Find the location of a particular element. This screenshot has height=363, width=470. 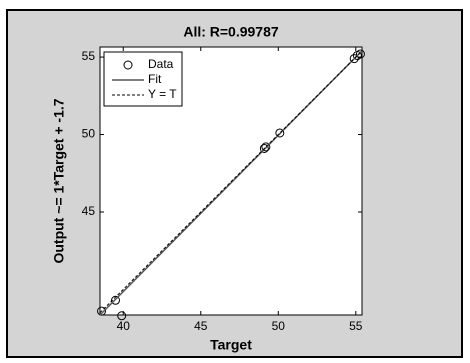

legend-symbol is located at coordinates (128, 65).